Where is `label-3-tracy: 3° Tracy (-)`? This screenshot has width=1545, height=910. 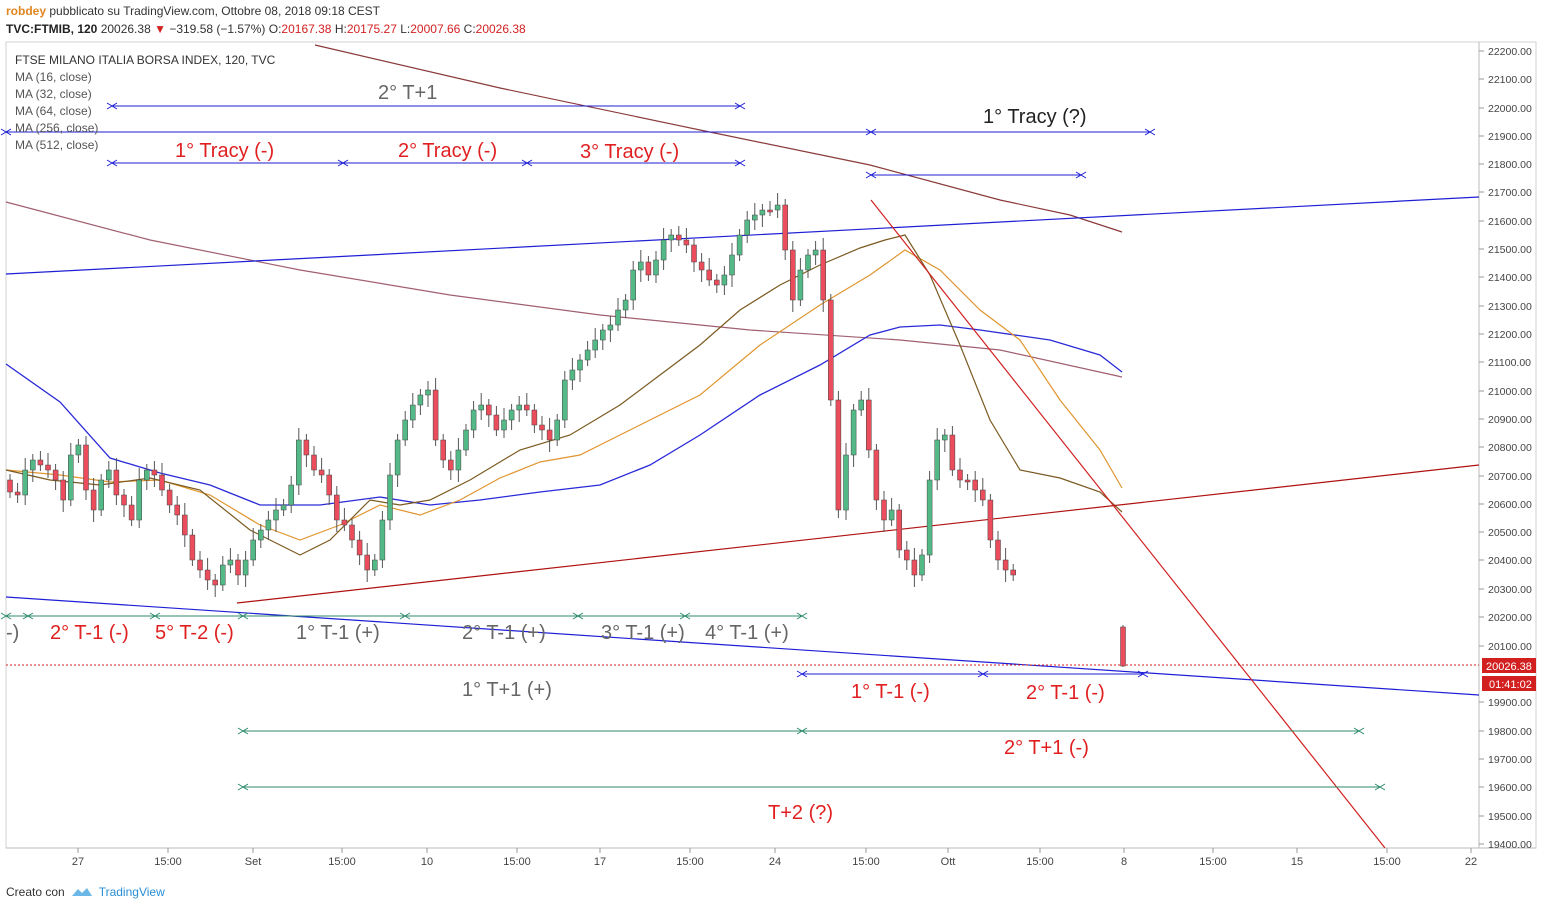 label-3-tracy: 3° Tracy (-) is located at coordinates (629, 152).